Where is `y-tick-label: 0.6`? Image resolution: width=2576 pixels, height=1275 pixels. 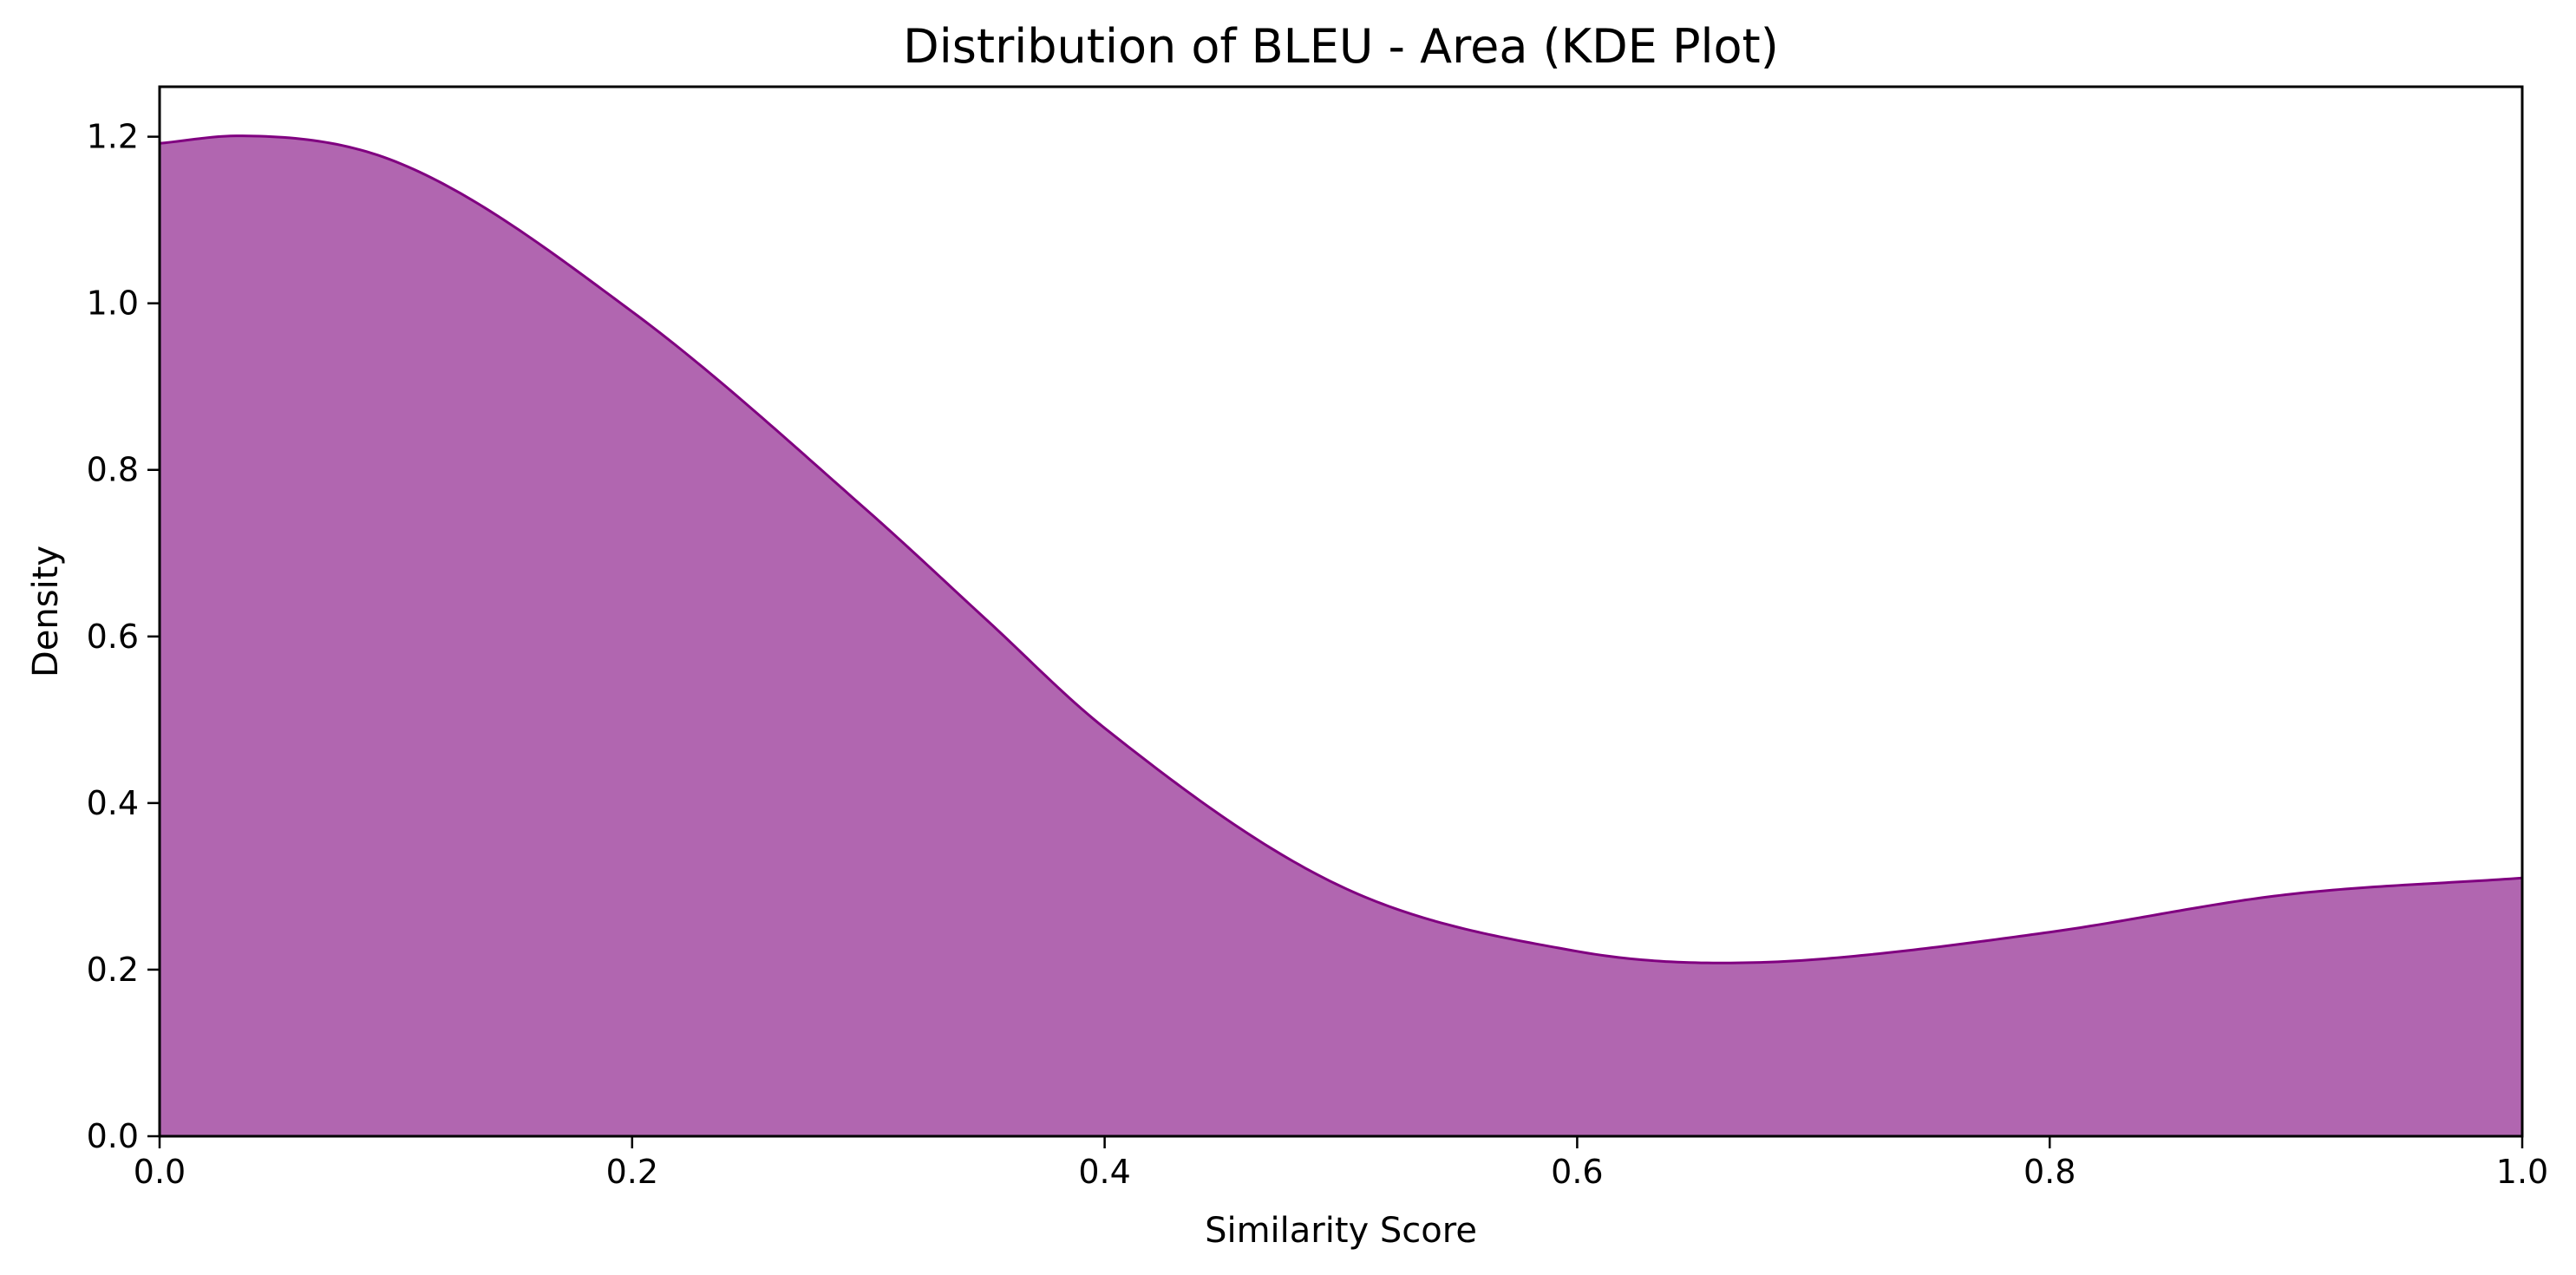 y-tick-label: 0.6 is located at coordinates (113, 637).